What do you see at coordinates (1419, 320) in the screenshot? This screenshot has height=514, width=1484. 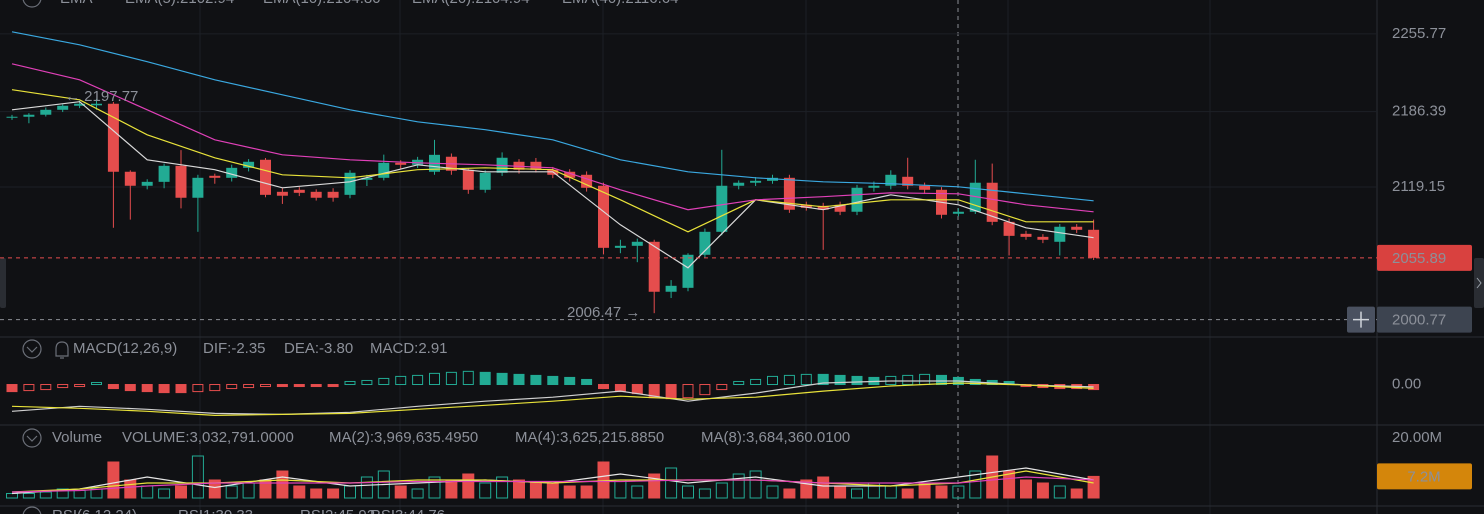 I see `crosshair-label: 2000.77` at bounding box center [1419, 320].